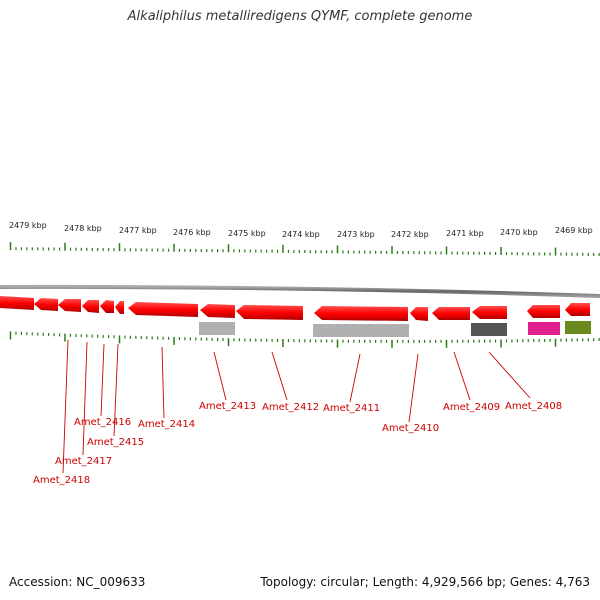  I want to click on outer-scale-ticks, so click(304, 249).